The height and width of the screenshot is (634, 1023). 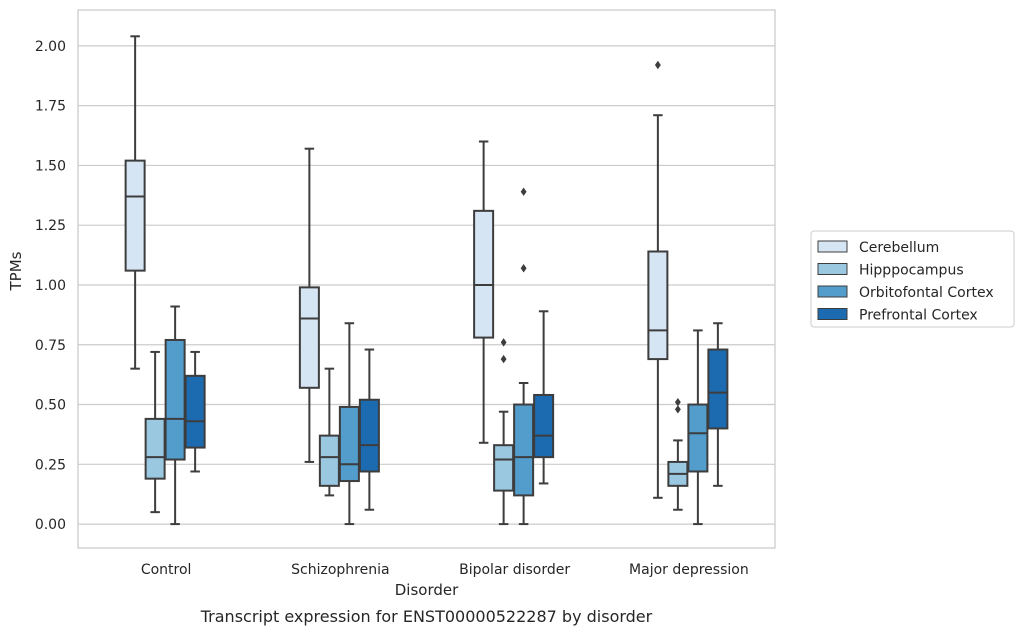 What do you see at coordinates (50, 107) in the screenshot?
I see `y-tick-label: 1.75` at bounding box center [50, 107].